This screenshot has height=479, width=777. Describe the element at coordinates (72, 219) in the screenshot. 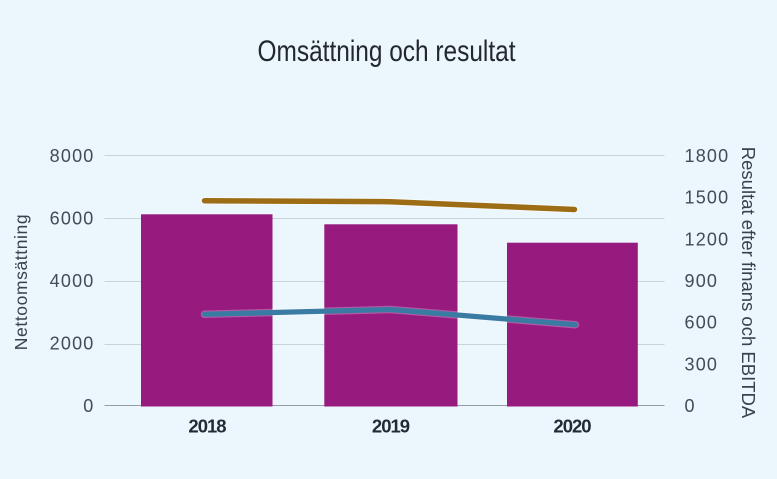

I see `svg-text: 6000` at that location.